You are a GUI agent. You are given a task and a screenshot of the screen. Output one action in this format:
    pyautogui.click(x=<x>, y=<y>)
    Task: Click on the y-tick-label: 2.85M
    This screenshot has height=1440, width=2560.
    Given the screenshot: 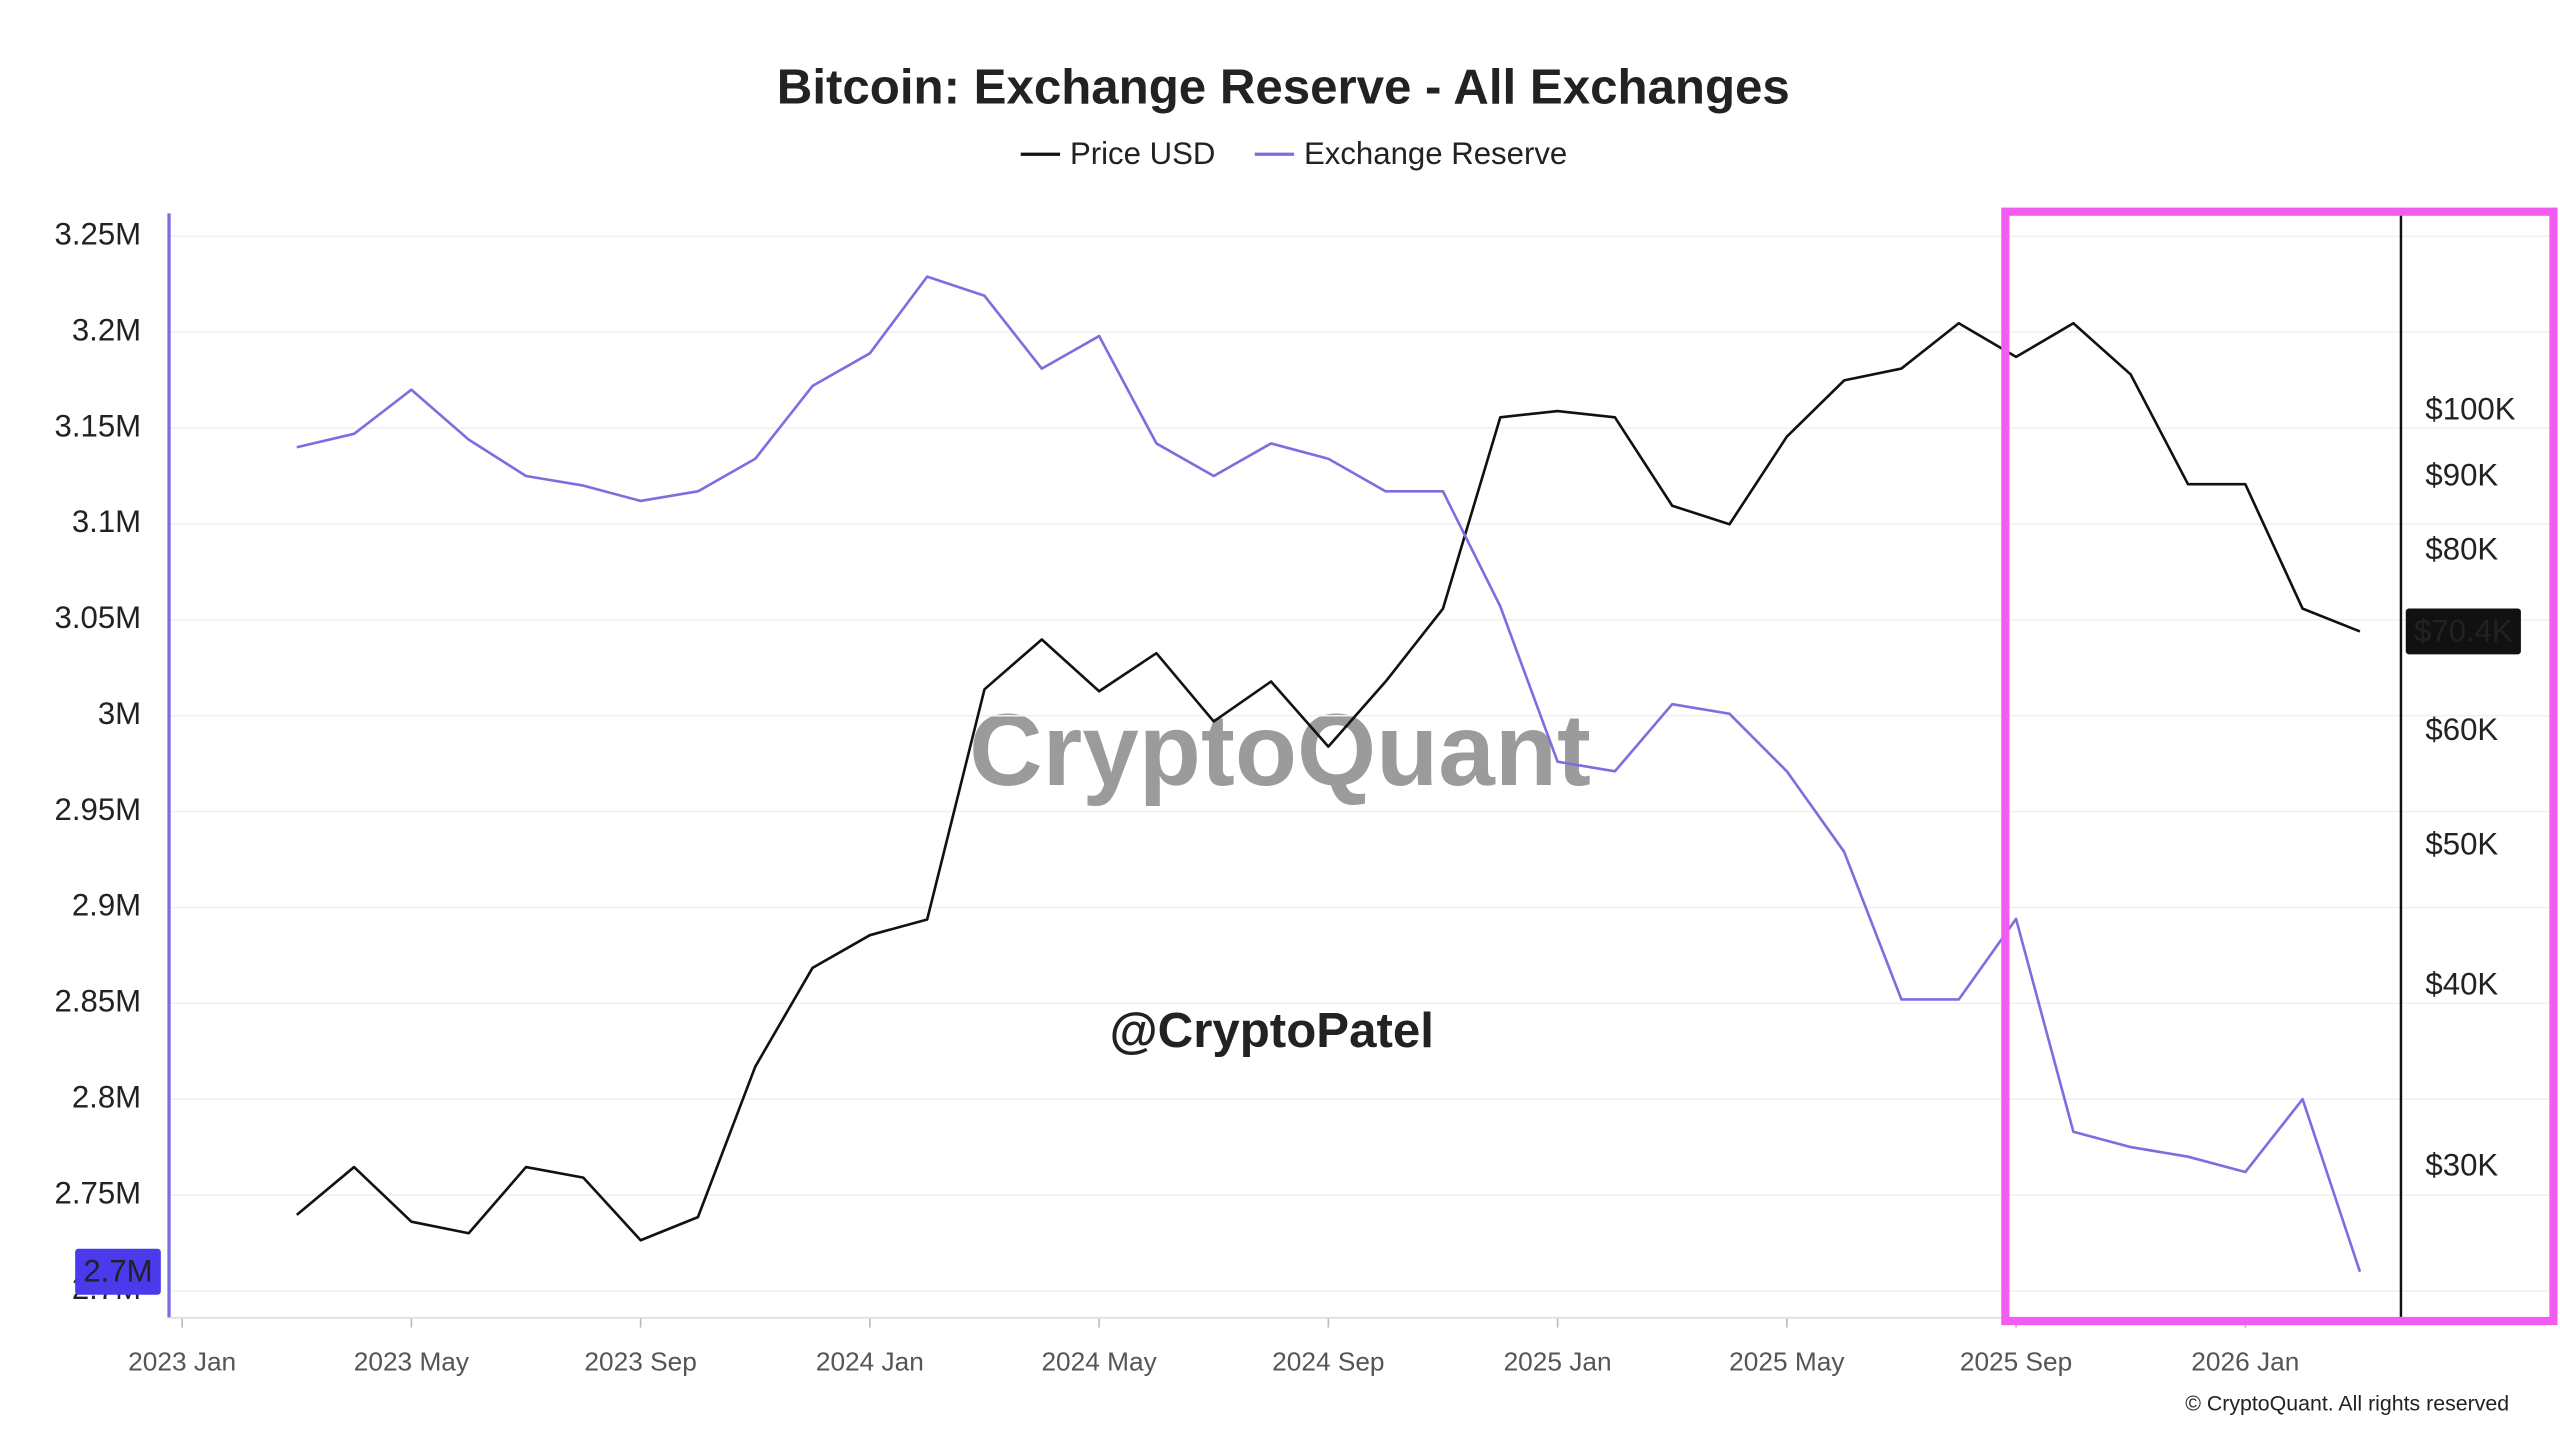 What is the action you would take?
    pyautogui.click(x=98, y=1001)
    